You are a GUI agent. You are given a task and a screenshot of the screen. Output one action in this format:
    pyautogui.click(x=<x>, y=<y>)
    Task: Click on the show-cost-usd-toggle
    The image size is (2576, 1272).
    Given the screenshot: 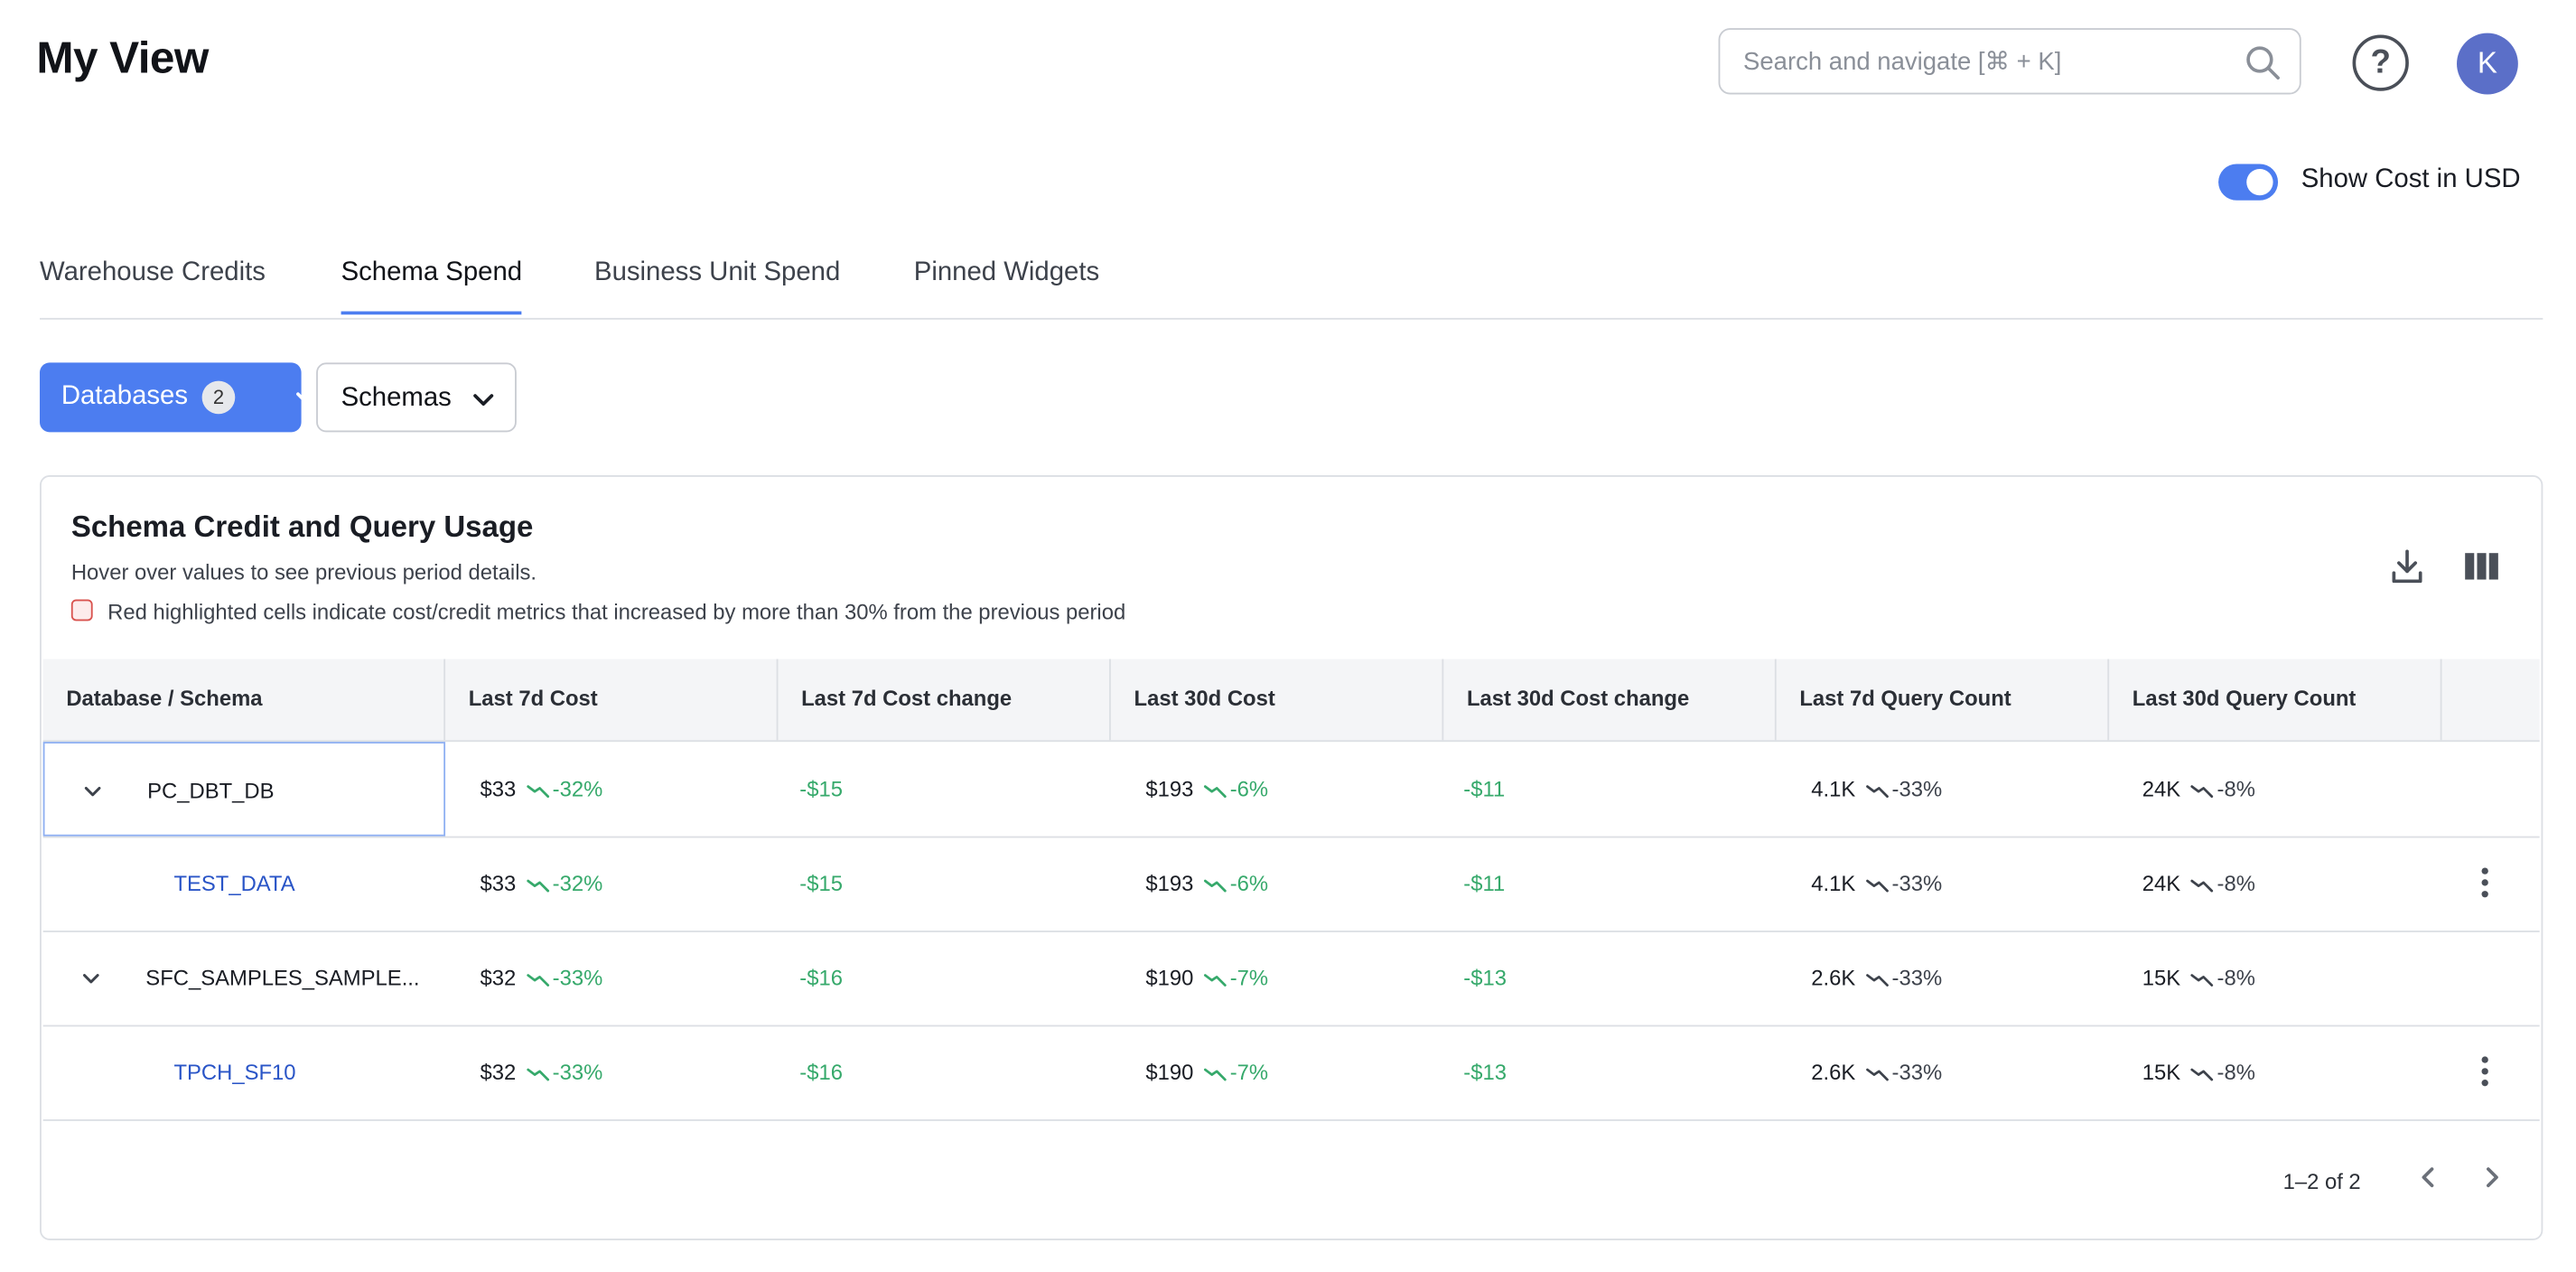 What is the action you would take?
    pyautogui.click(x=2248, y=182)
    